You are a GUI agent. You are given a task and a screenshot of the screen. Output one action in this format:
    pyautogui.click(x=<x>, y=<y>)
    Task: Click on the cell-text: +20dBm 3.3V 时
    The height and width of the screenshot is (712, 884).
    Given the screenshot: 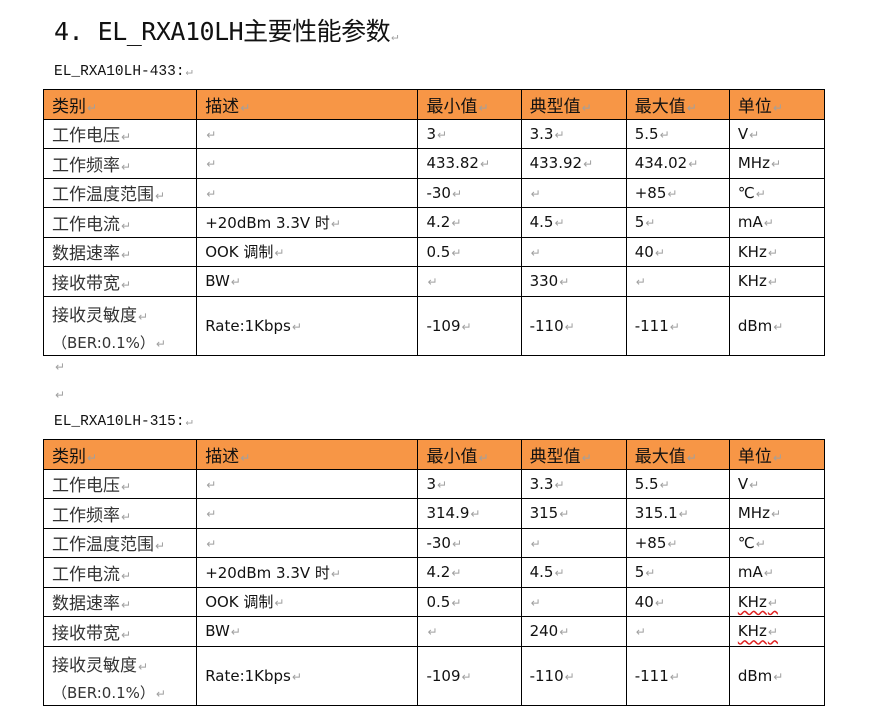 What is the action you would take?
    pyautogui.click(x=273, y=573)
    